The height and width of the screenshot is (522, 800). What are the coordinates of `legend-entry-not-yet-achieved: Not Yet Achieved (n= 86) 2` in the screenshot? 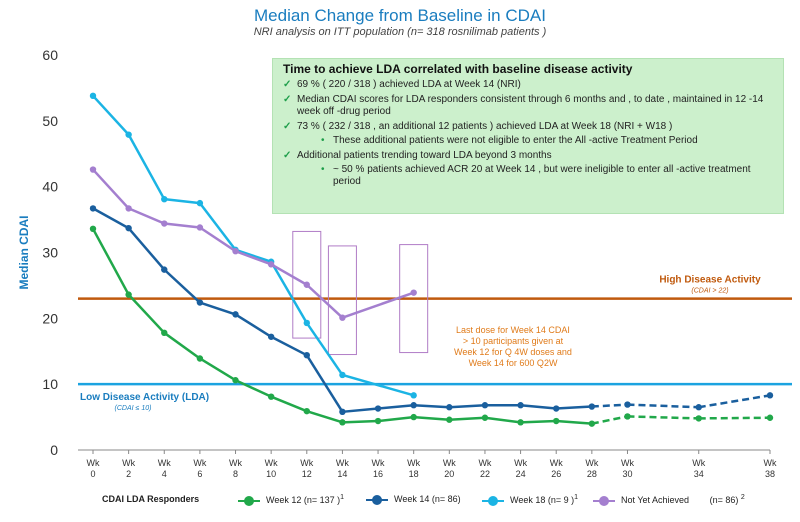 It's located at (669, 500).